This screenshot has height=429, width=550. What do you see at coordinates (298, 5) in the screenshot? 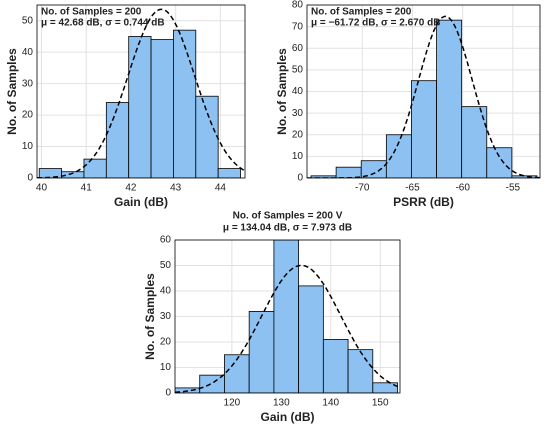
I see `y-tick-label: 80` at bounding box center [298, 5].